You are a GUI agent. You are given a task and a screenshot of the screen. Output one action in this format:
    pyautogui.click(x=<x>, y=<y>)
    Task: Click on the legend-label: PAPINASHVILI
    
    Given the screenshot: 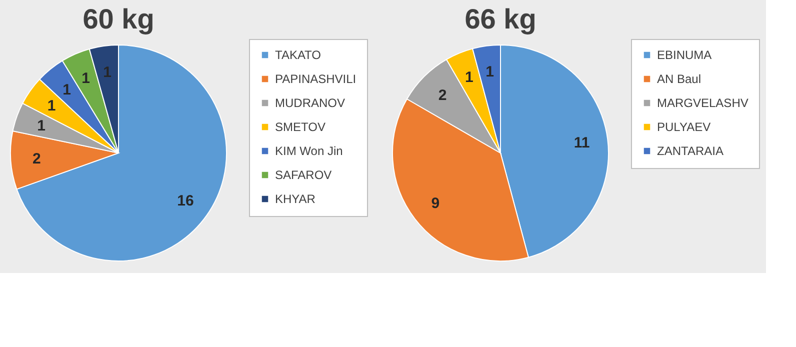 What is the action you would take?
    pyautogui.click(x=315, y=79)
    